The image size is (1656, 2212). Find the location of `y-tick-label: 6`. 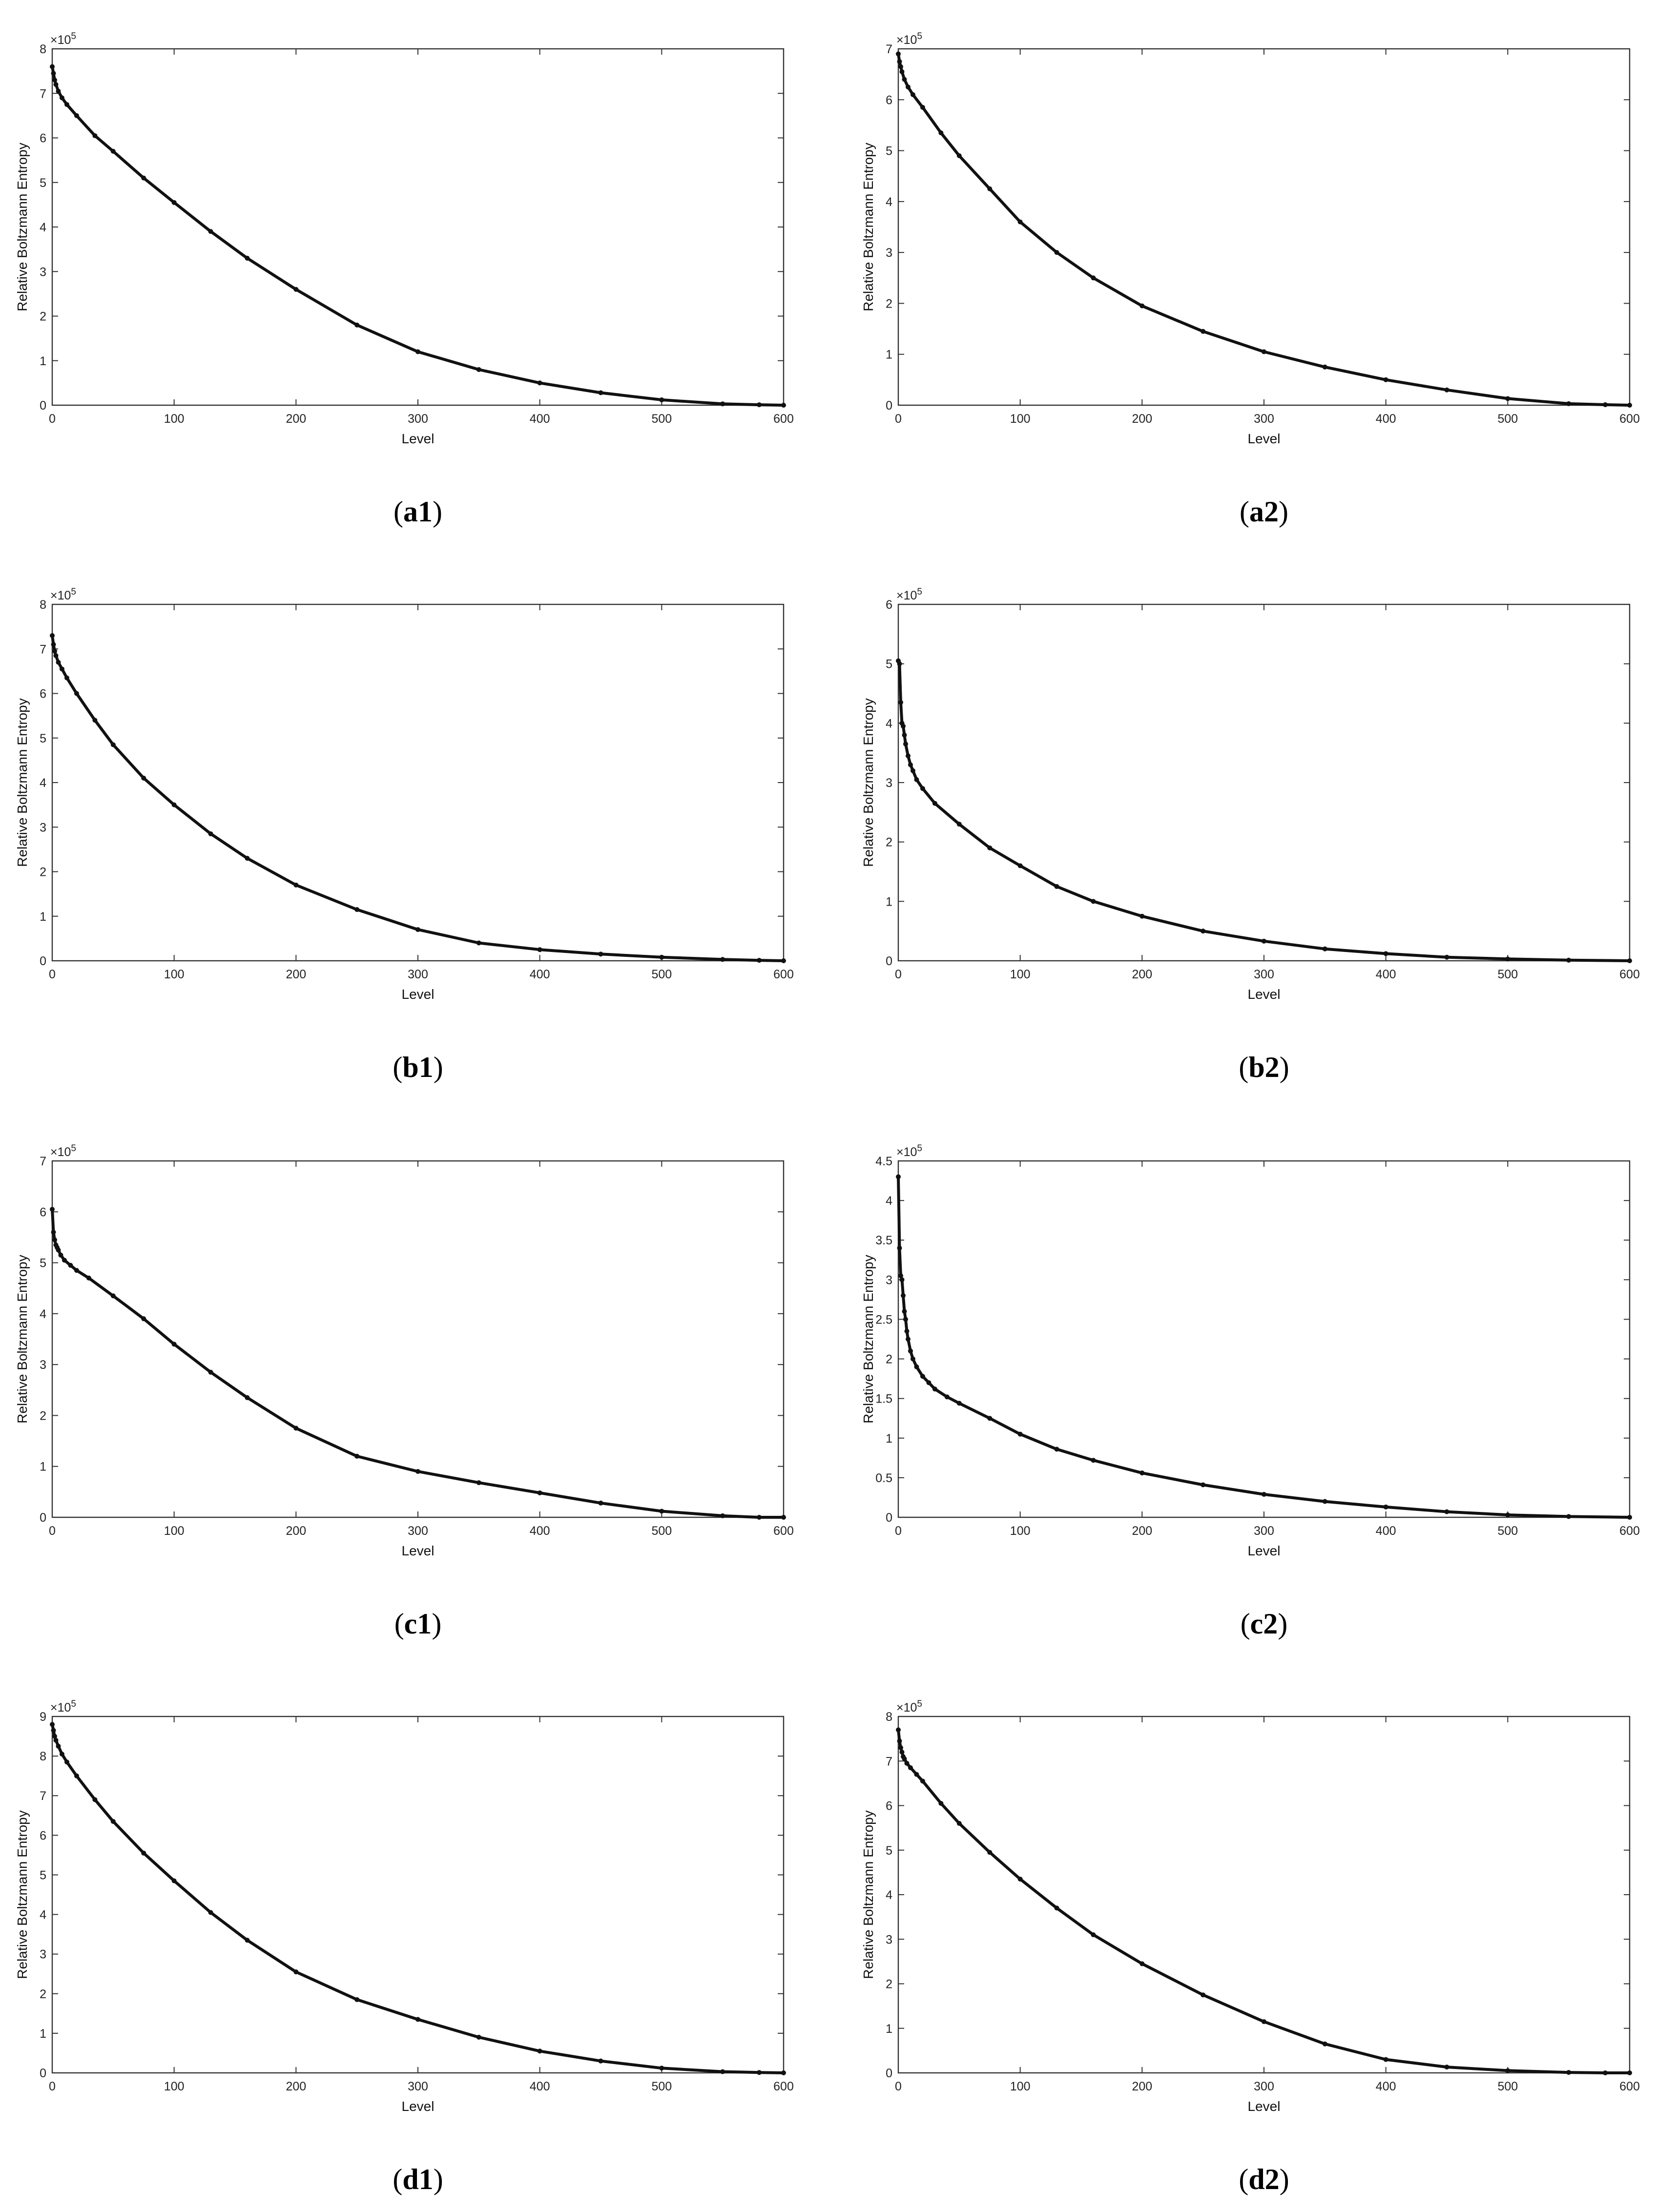

y-tick-label: 6 is located at coordinates (889, 605).